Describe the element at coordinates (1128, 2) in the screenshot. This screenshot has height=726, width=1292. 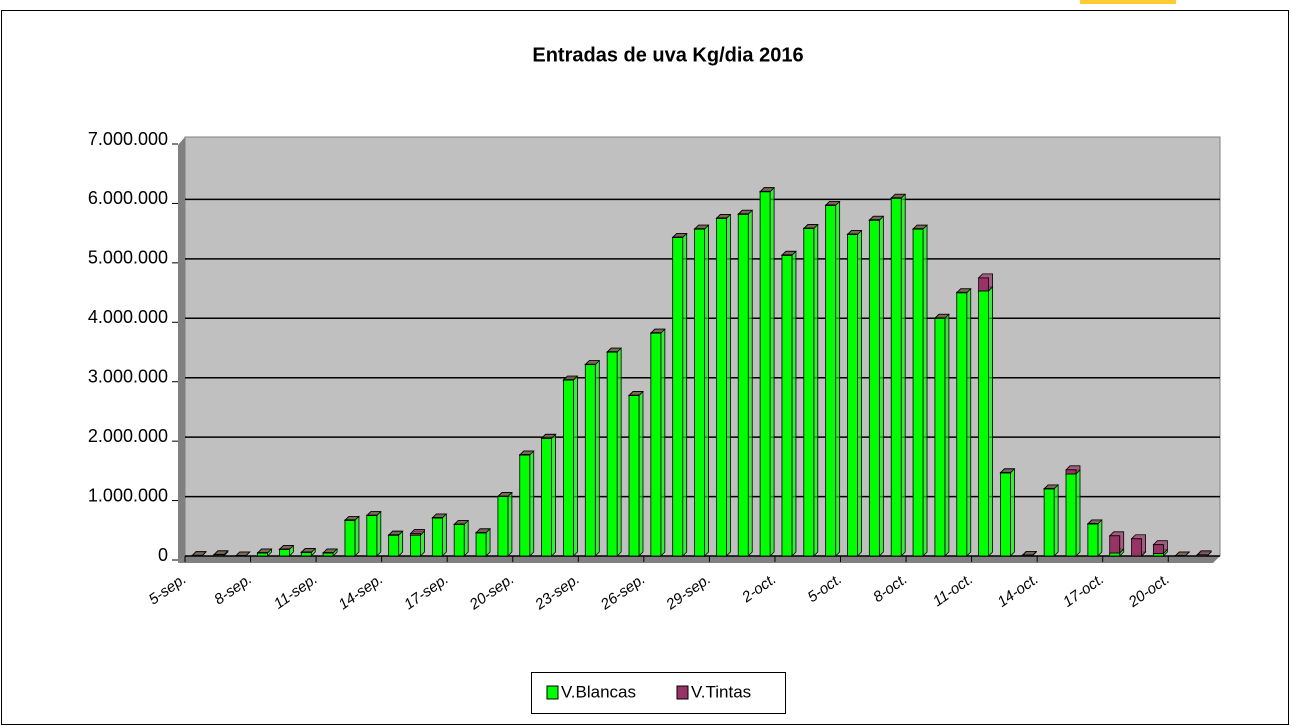
I see `decoration` at that location.